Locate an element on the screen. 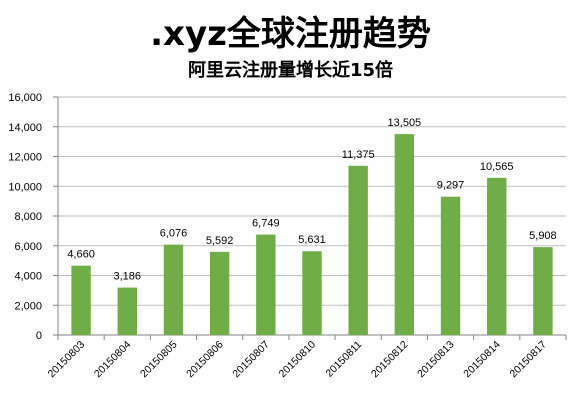 Image resolution: width=581 pixels, height=401 pixels. y-tick-label: 6,000 is located at coordinates (28, 247).